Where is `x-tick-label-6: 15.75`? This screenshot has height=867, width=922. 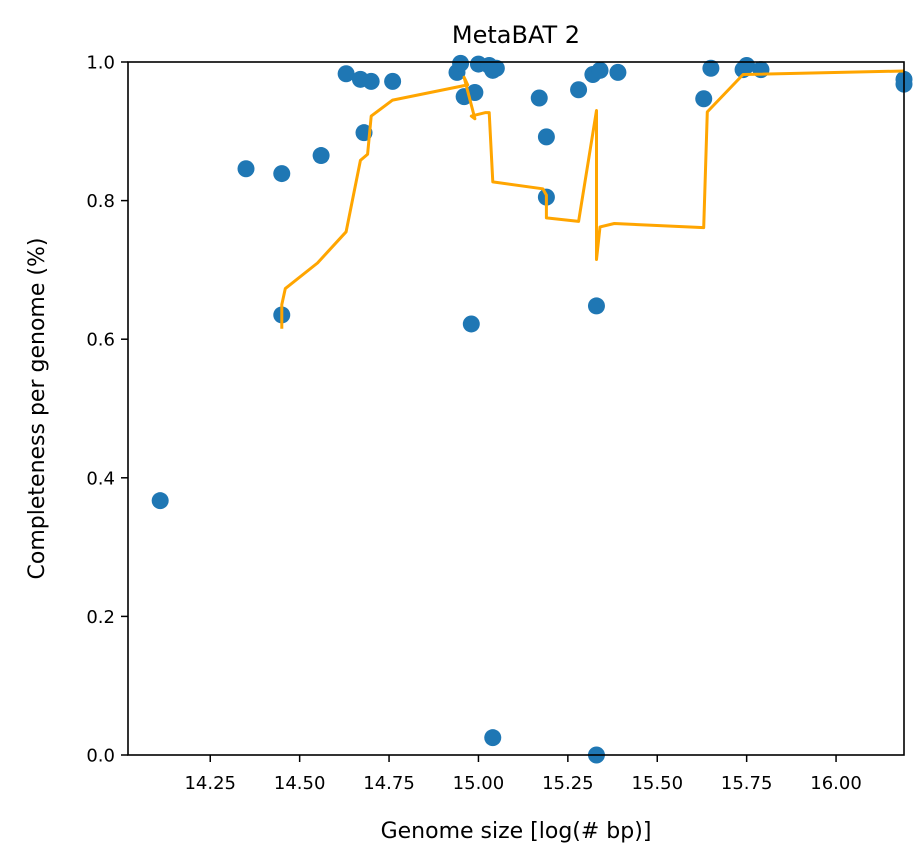
x-tick-label-6: 15.75 is located at coordinates (747, 783).